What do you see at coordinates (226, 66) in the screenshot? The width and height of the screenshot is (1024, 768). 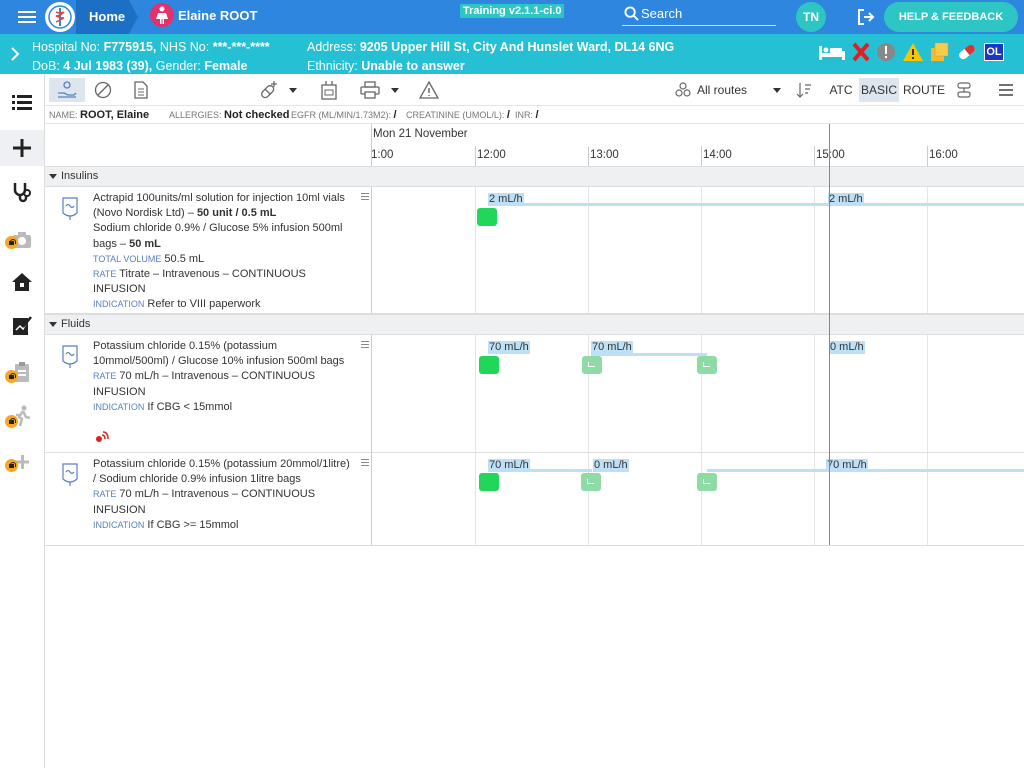 I see `gender: Female` at bounding box center [226, 66].